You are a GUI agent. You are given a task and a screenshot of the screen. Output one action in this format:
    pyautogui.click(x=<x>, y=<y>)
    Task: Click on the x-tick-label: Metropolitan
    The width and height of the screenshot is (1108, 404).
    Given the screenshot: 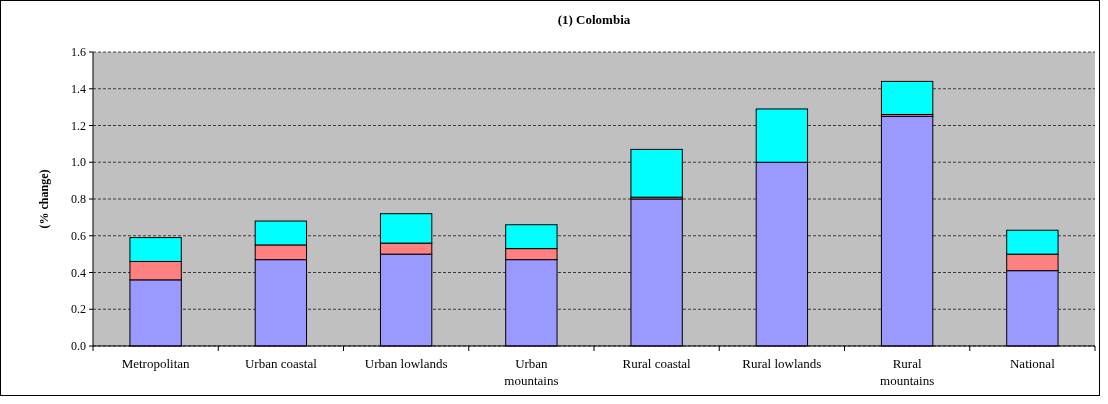 What is the action you would take?
    pyautogui.click(x=156, y=363)
    